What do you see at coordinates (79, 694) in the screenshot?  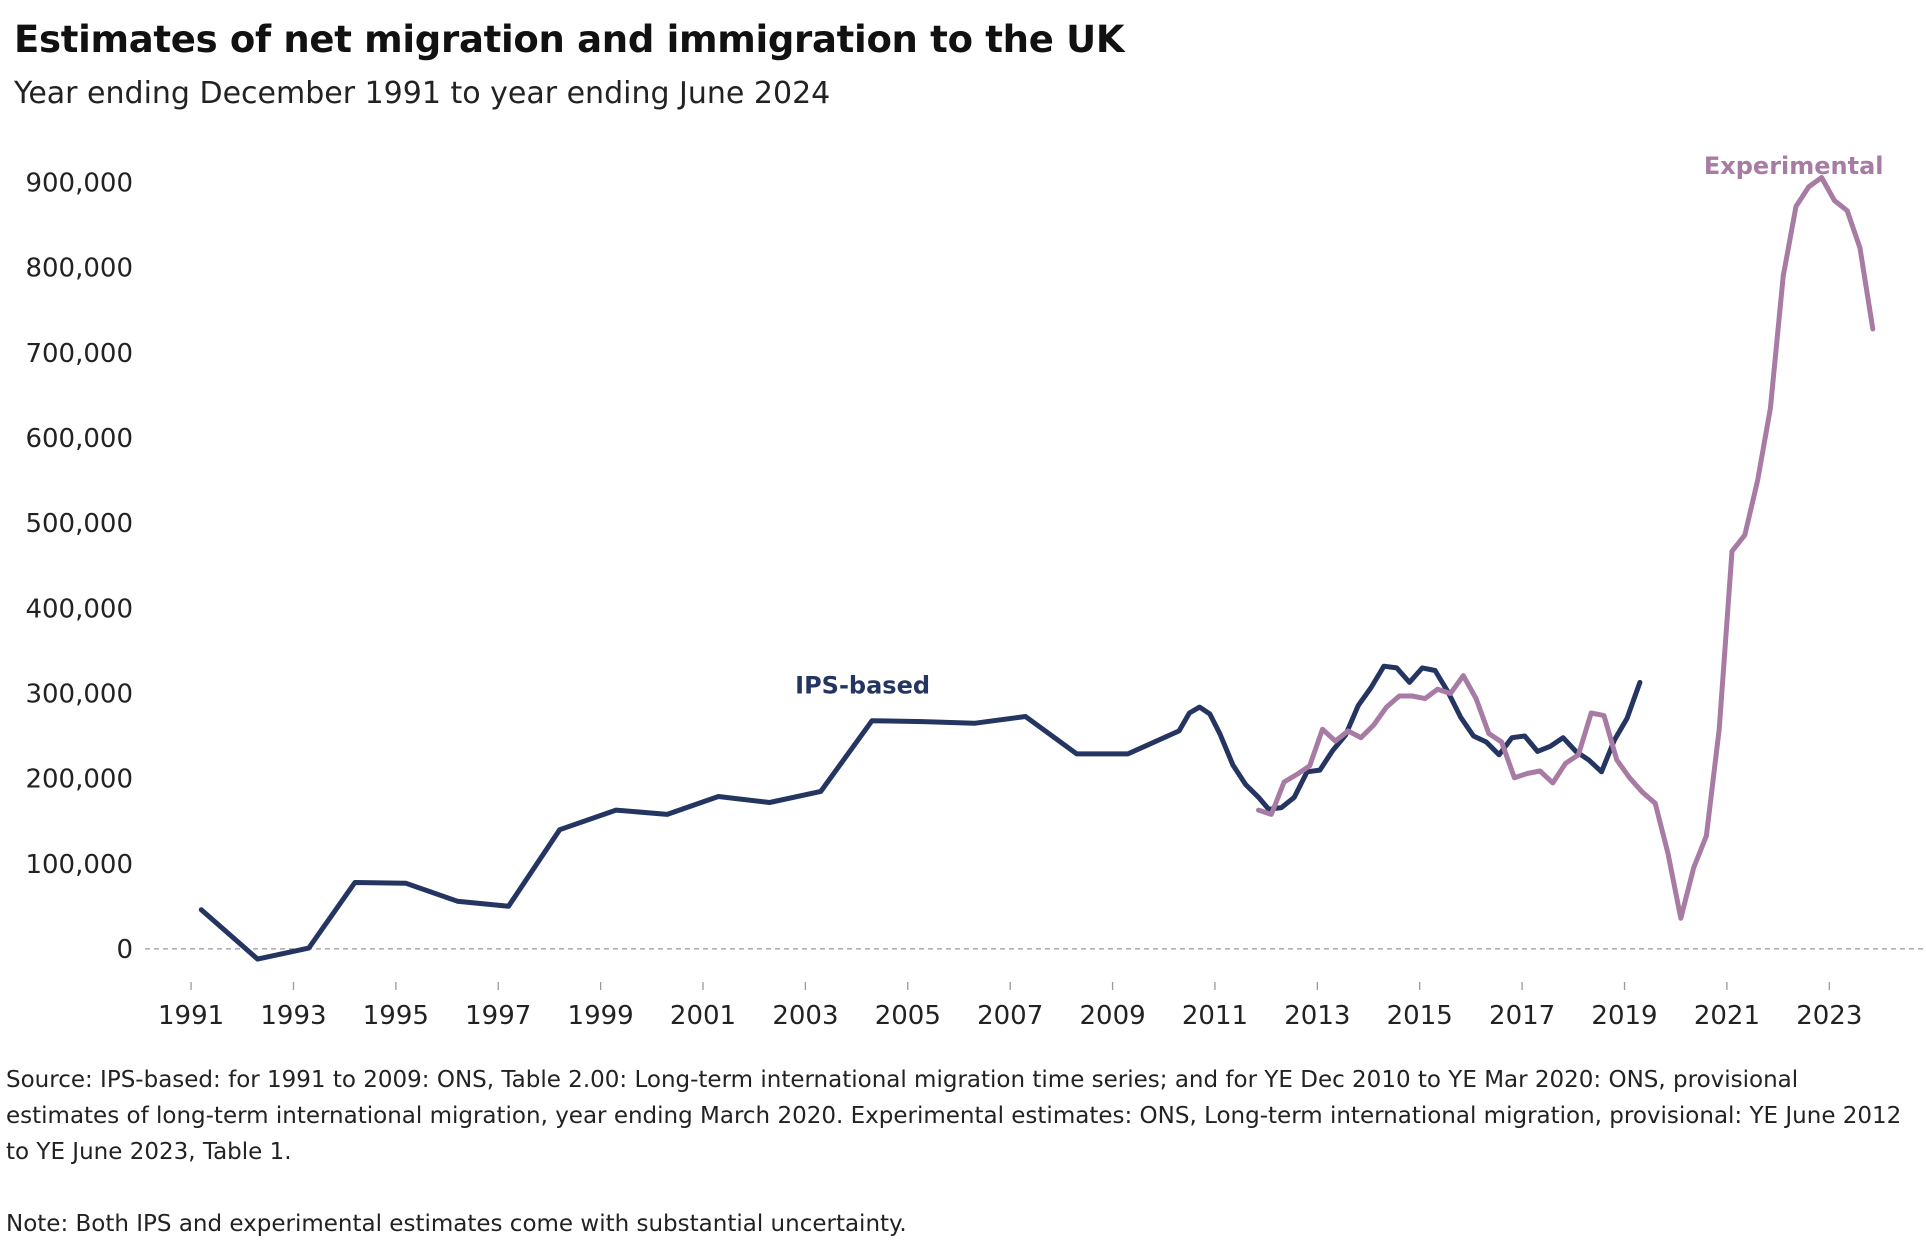 I see `y-tick-label: 300,000` at bounding box center [79, 694].